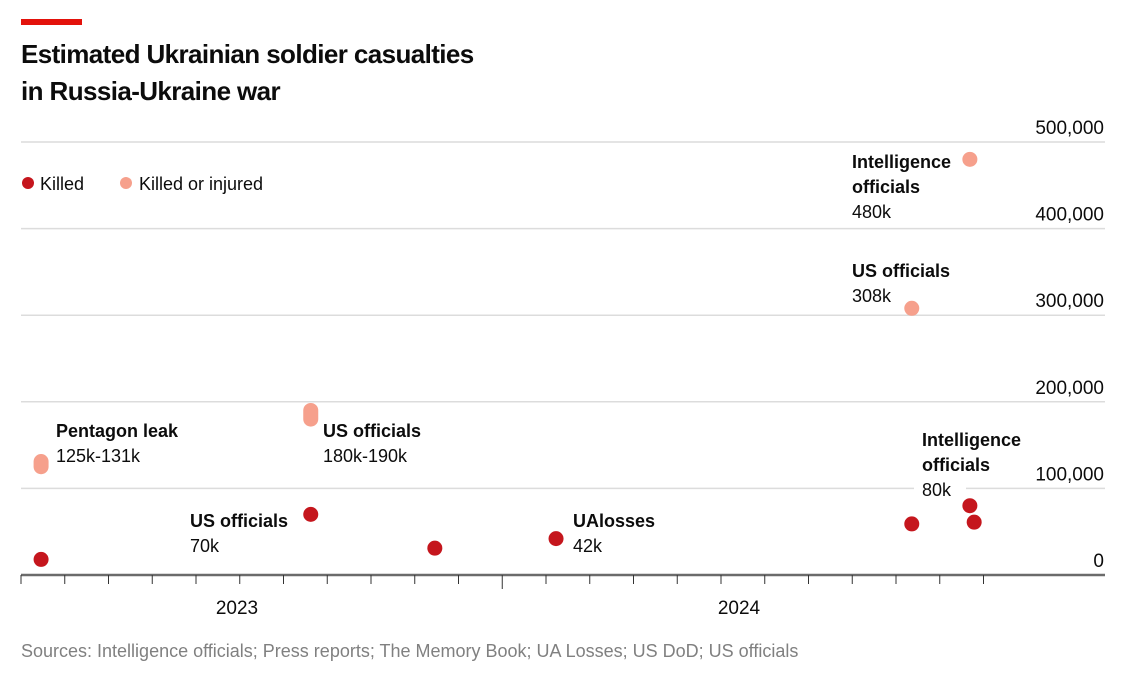  Describe the element at coordinates (51, 22) in the screenshot. I see `accent-bar` at that location.